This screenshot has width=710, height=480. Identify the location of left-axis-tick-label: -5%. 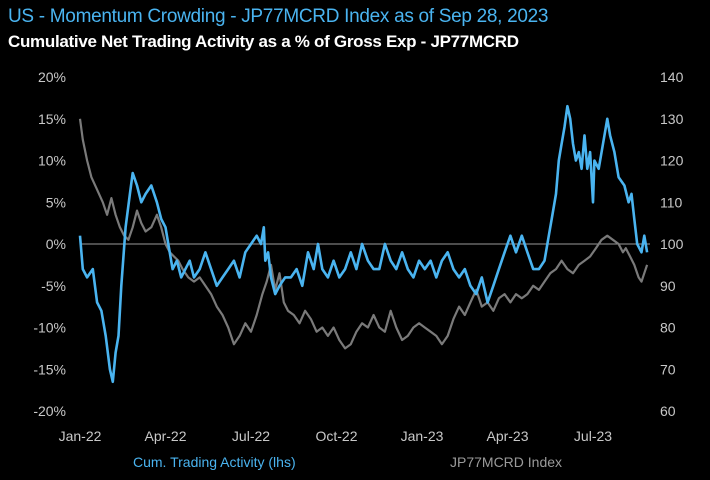
(53, 286).